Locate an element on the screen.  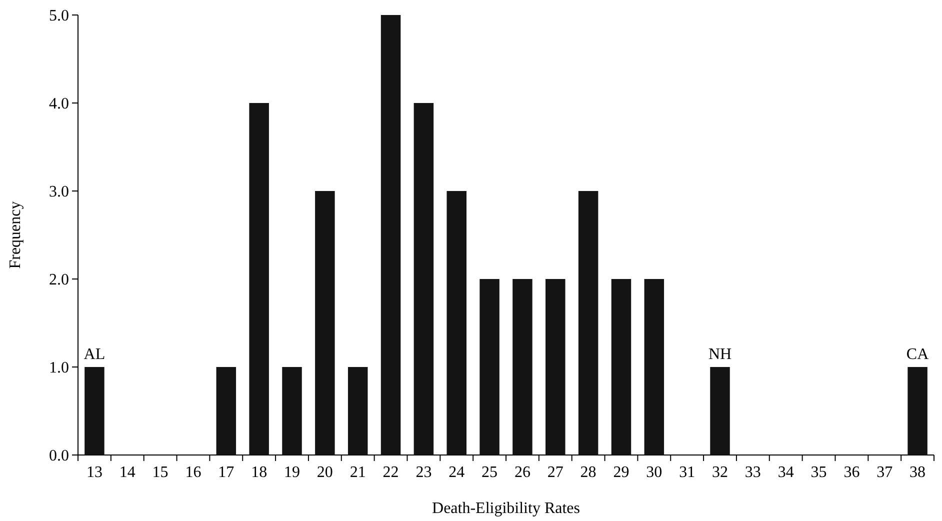
x-tick-label: 34 is located at coordinates (786, 472).